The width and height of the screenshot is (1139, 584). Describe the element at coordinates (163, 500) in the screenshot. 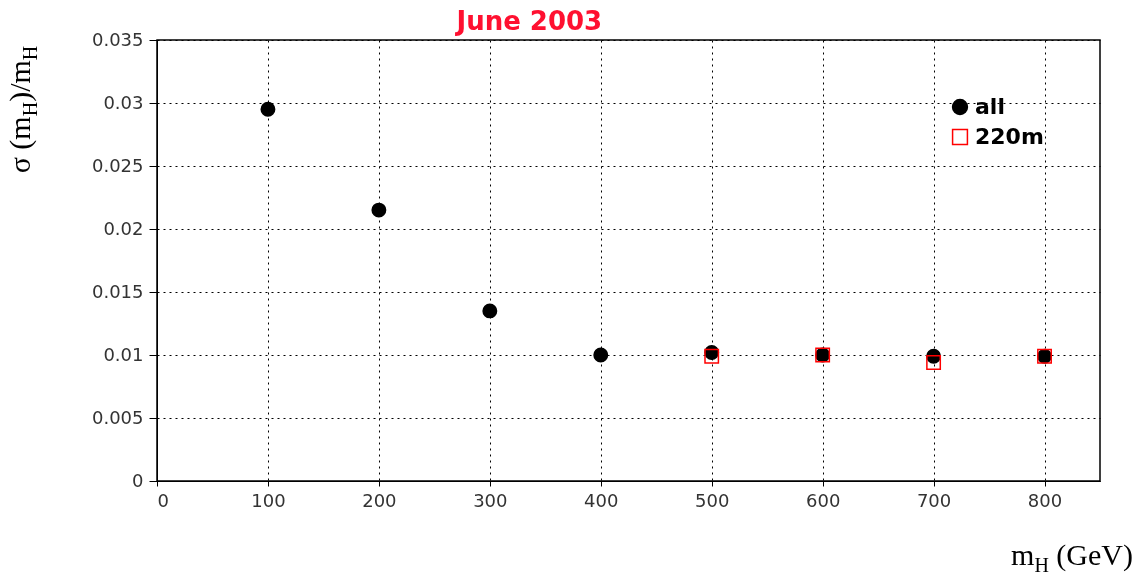

I see `x-tick-label: 0` at that location.